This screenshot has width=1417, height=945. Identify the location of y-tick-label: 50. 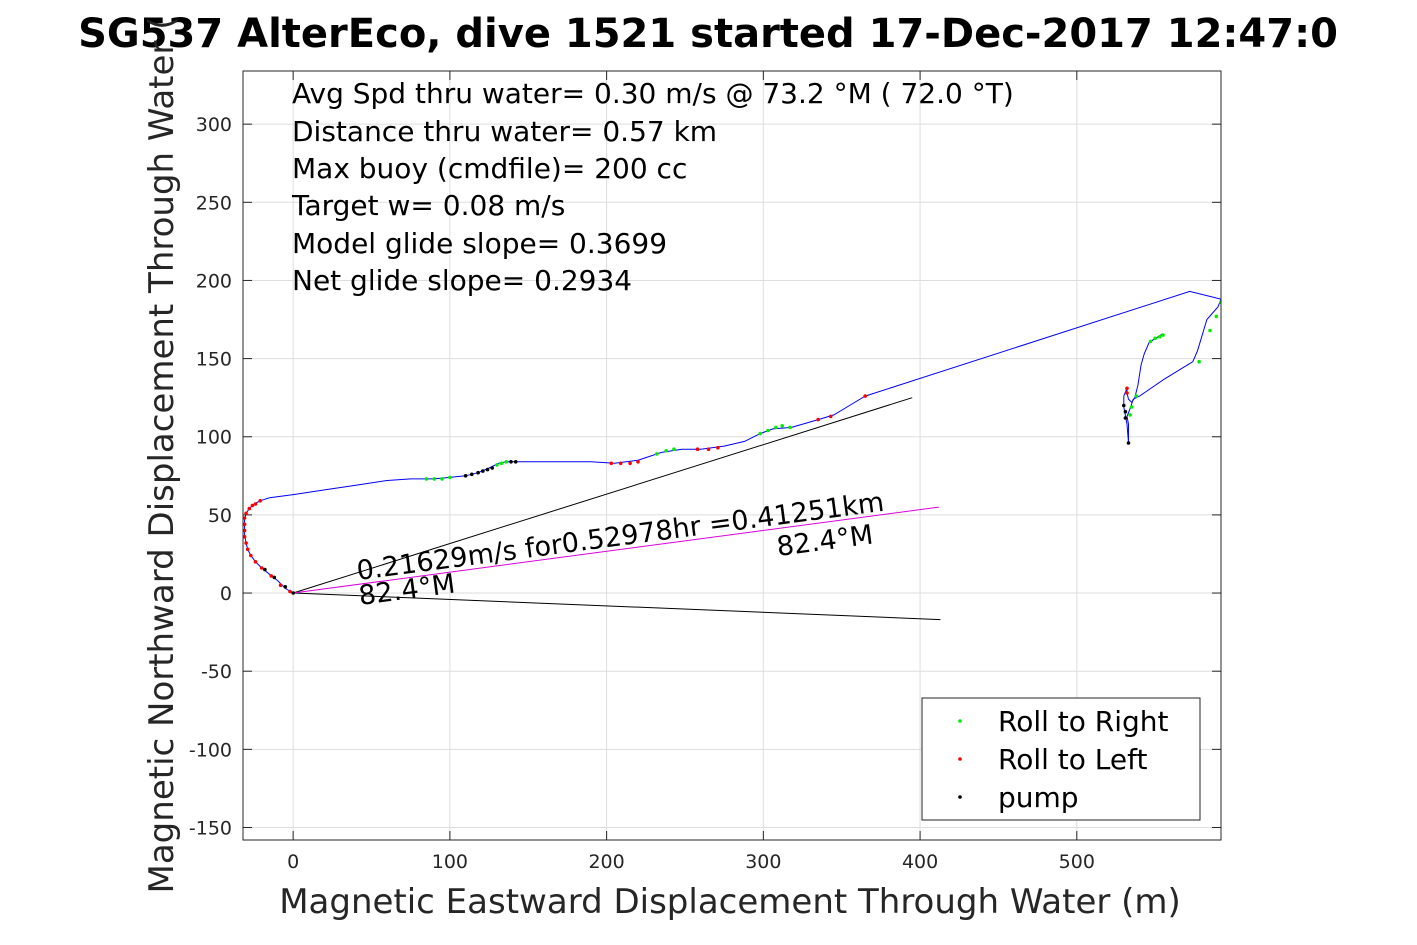
(220, 516).